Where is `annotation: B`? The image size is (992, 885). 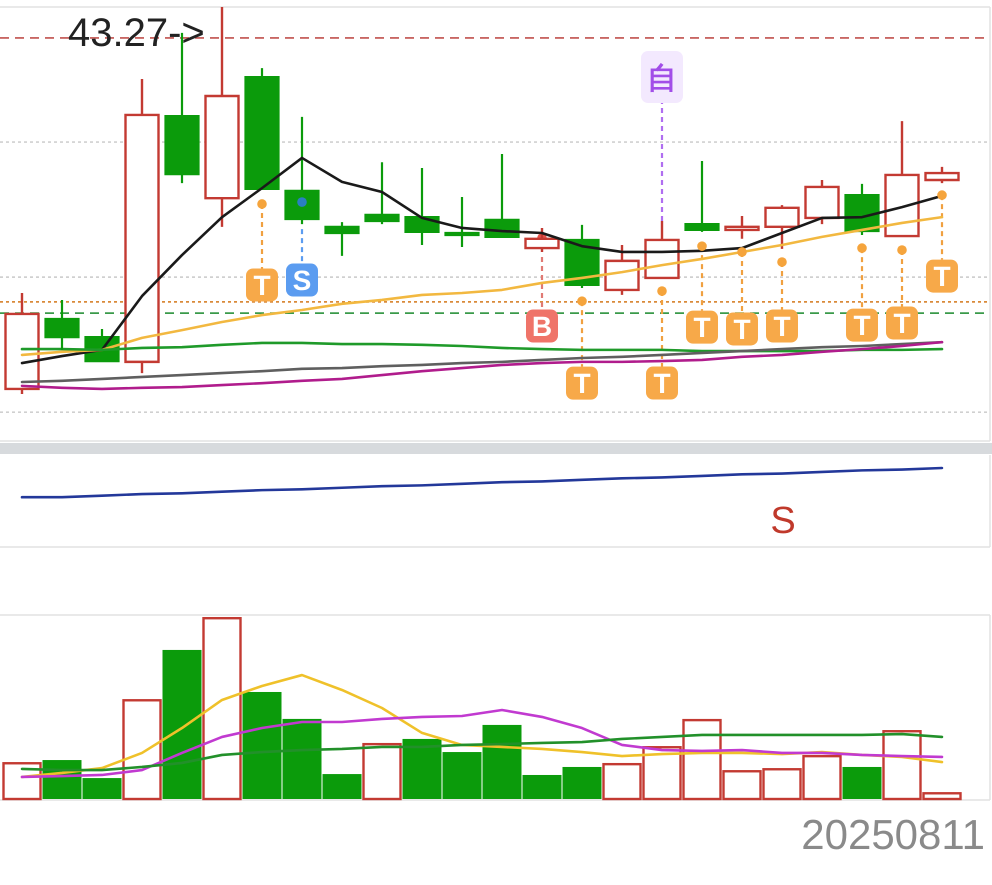
annotation: B is located at coordinates (542, 326).